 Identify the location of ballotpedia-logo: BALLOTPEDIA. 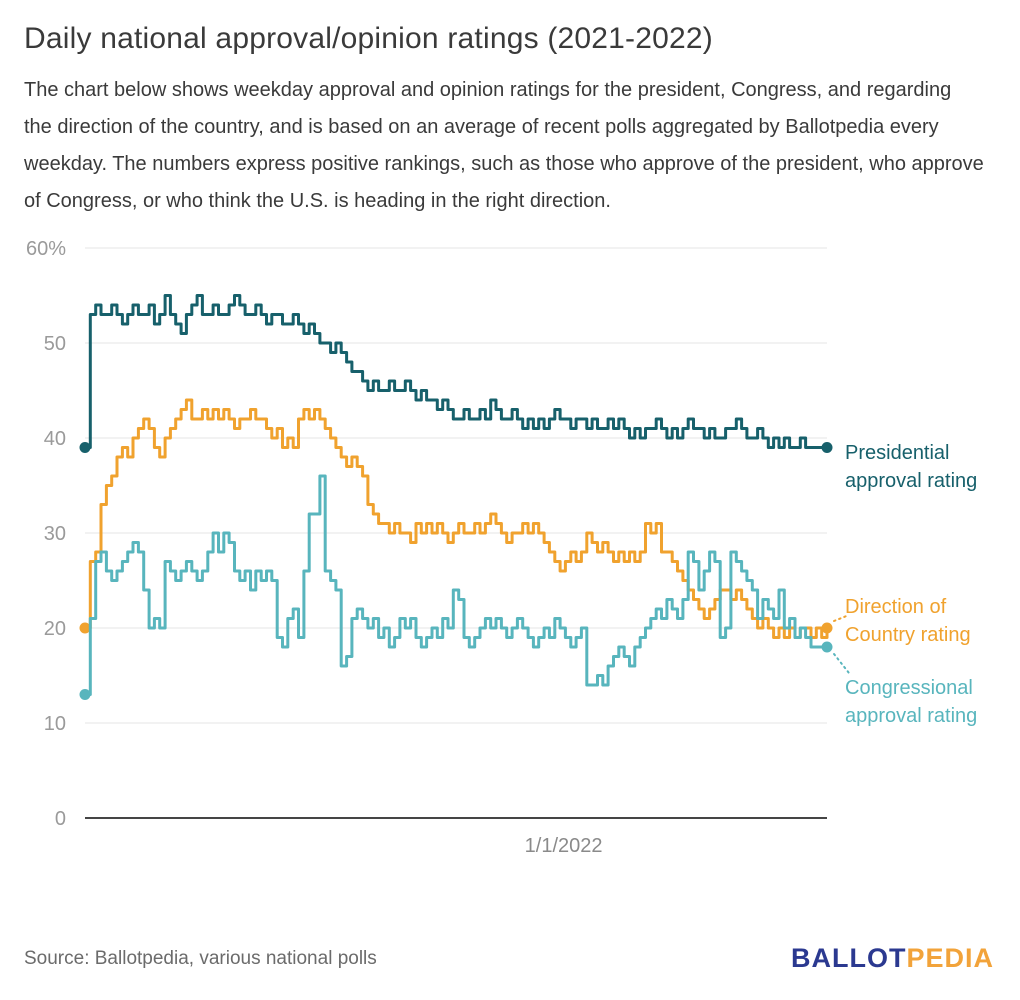
(892, 958).